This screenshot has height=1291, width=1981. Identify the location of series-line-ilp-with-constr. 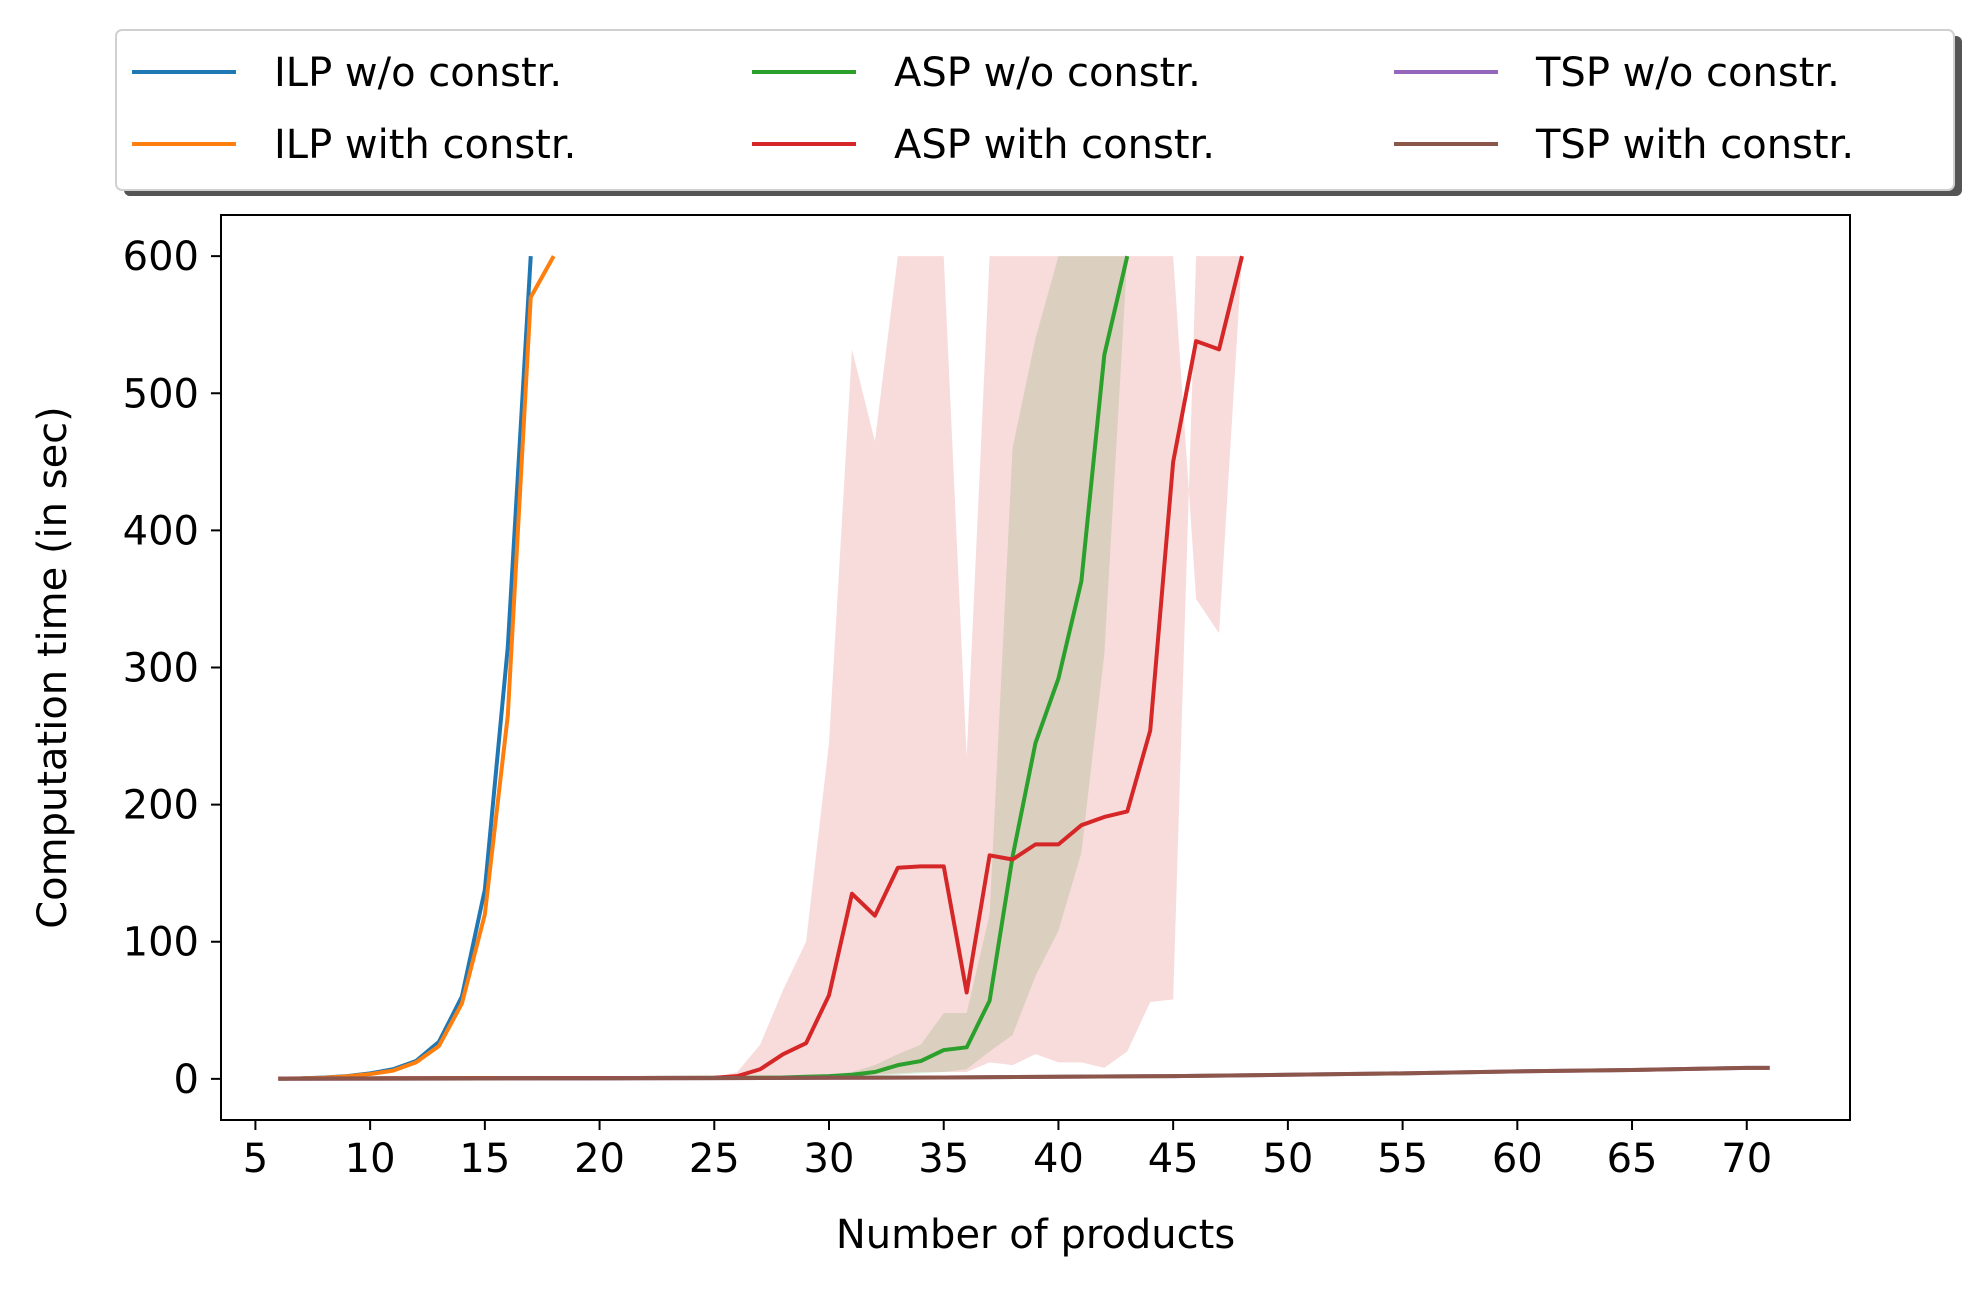
(417, 668).